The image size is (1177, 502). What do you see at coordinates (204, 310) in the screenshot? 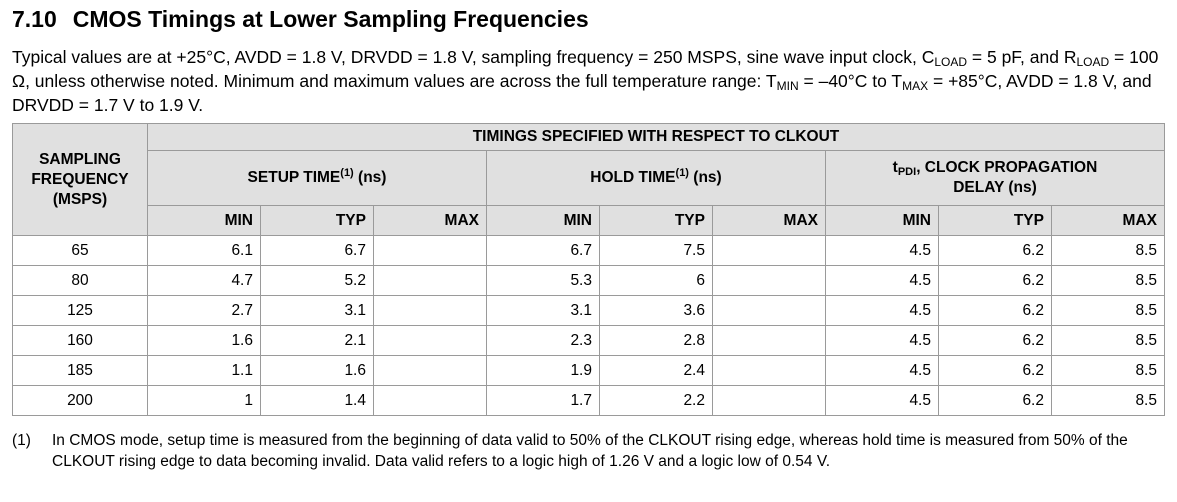
I see `value-cell: 2.7` at bounding box center [204, 310].